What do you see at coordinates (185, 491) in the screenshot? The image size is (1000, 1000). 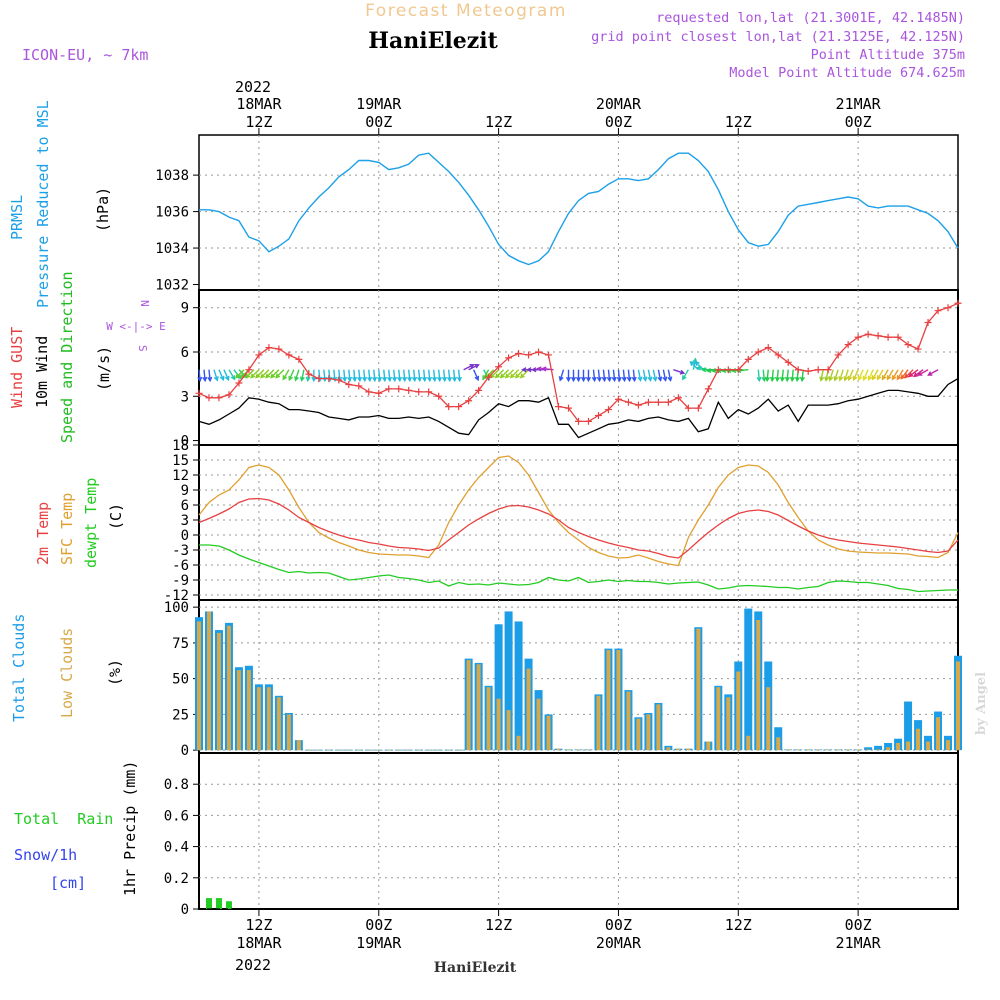 I see `y-tick-label: 9` at bounding box center [185, 491].